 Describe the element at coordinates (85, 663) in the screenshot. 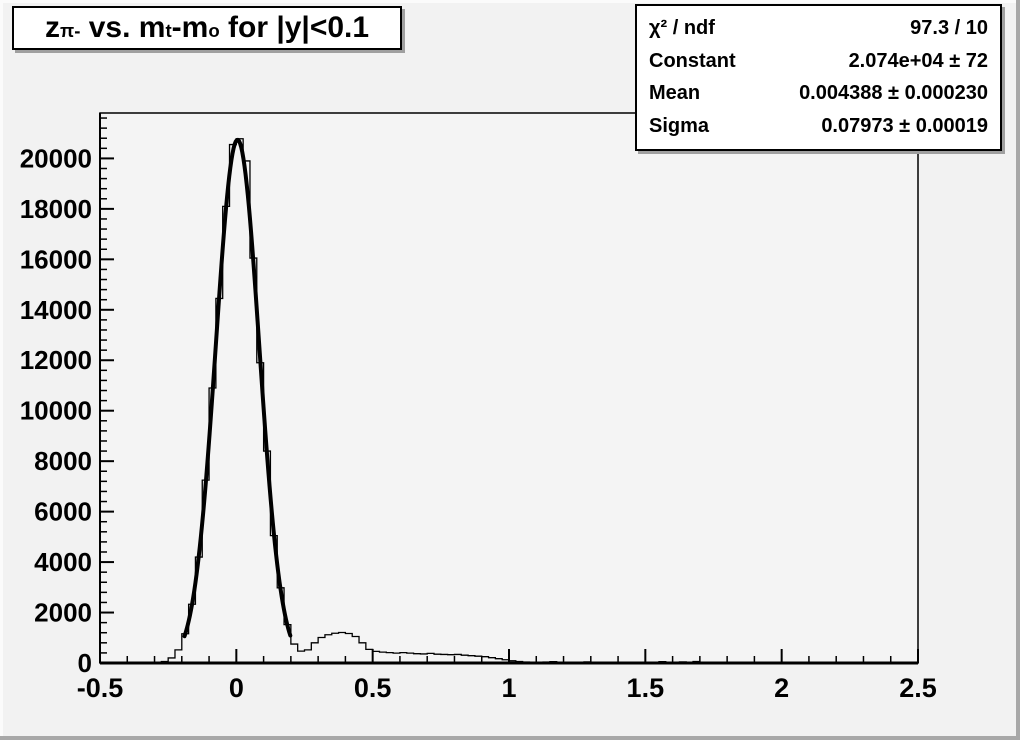

I see `y-tick-label: 0` at that location.